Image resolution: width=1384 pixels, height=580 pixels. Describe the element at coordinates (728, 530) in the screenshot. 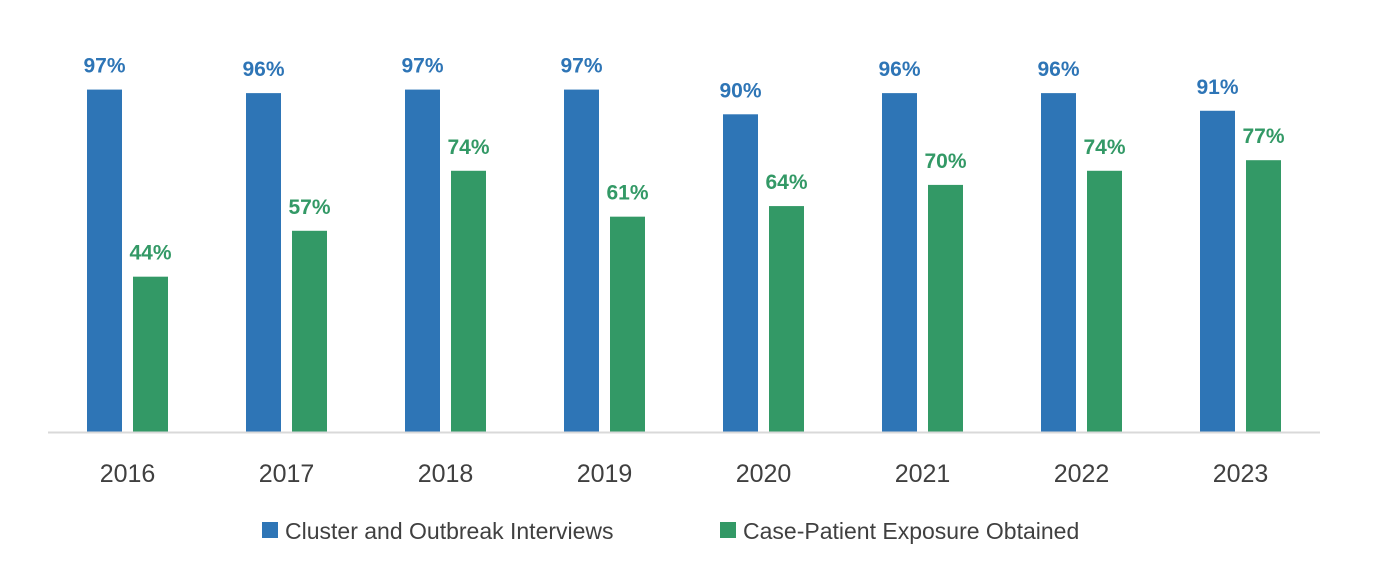

I see `legend-swatch-exposure` at that location.